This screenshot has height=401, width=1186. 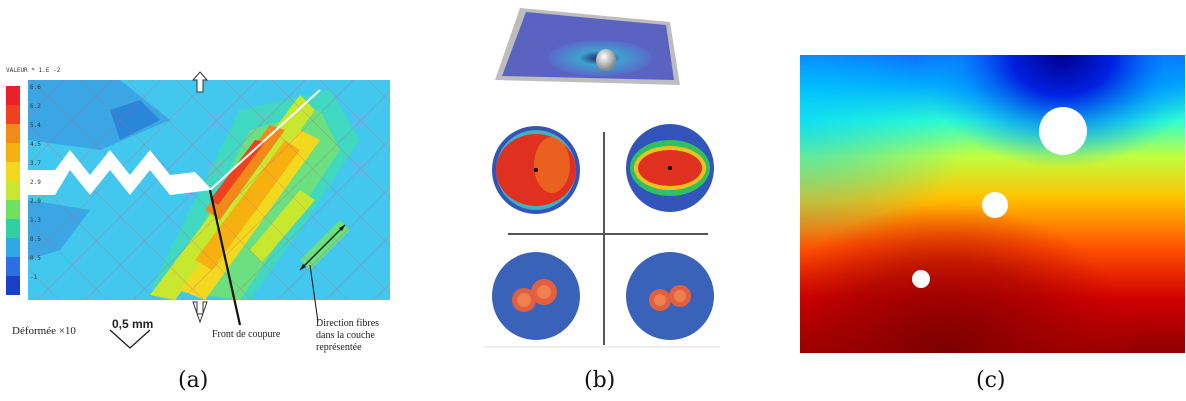 I want to click on direction-label-line: représentée, so click(x=339, y=347).